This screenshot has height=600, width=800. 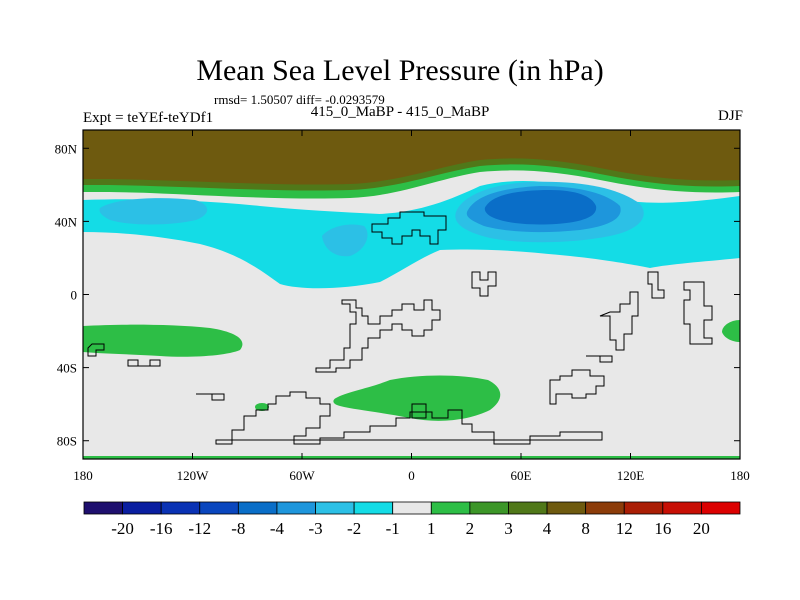 I want to click on north-pacific-low-core, so click(x=153, y=211).